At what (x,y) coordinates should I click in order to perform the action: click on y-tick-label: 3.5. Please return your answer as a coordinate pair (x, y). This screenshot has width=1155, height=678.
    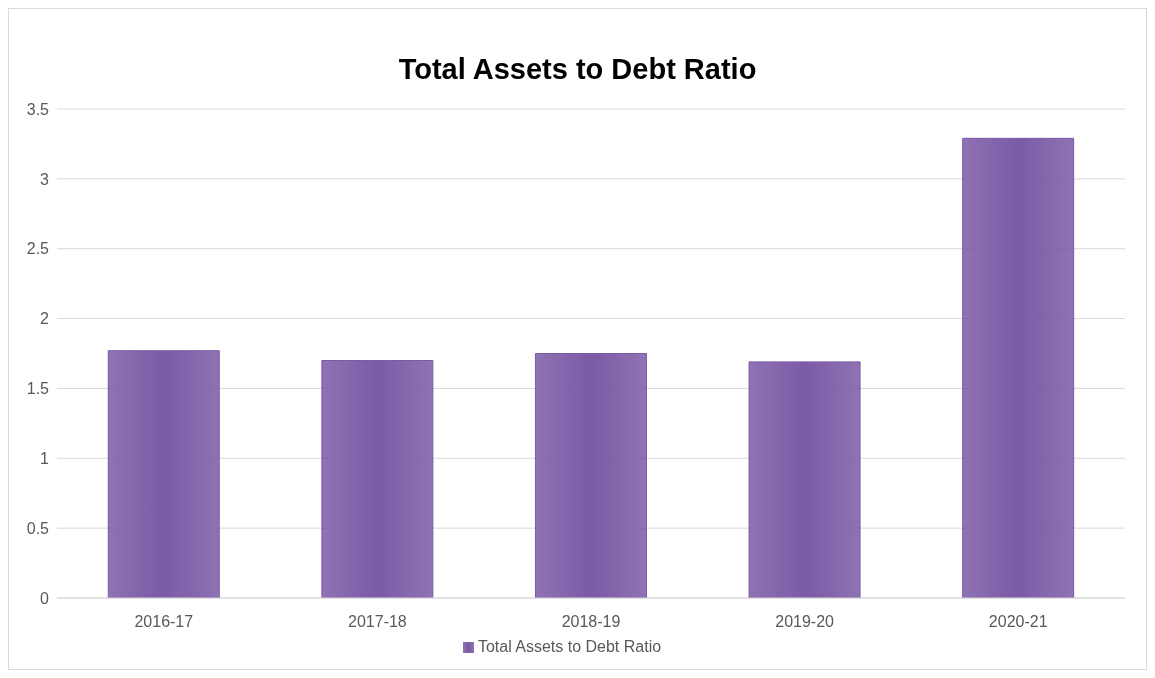
    Looking at the image, I should click on (38, 109).